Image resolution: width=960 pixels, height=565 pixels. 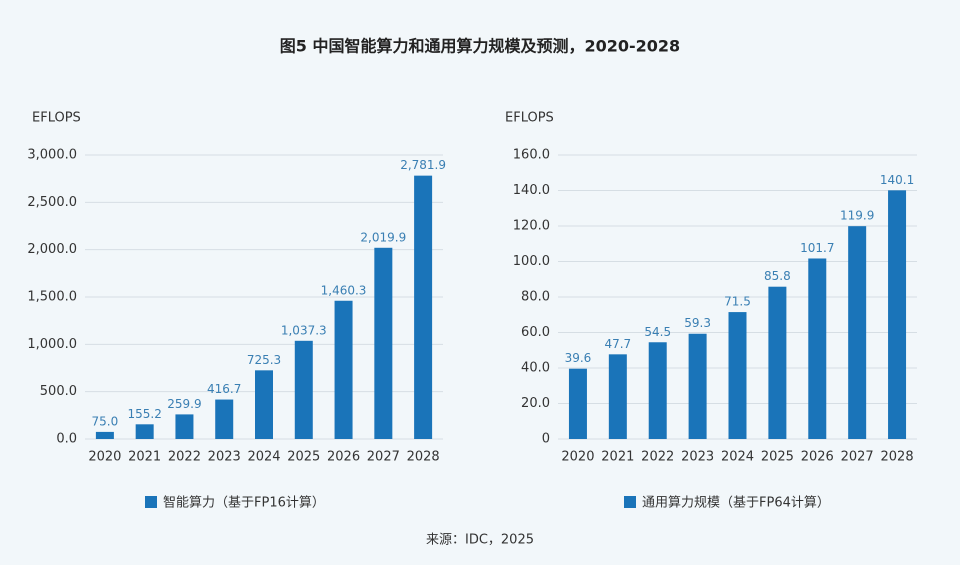 What do you see at coordinates (184, 404) in the screenshot?
I see `value-label: 259.9` at bounding box center [184, 404].